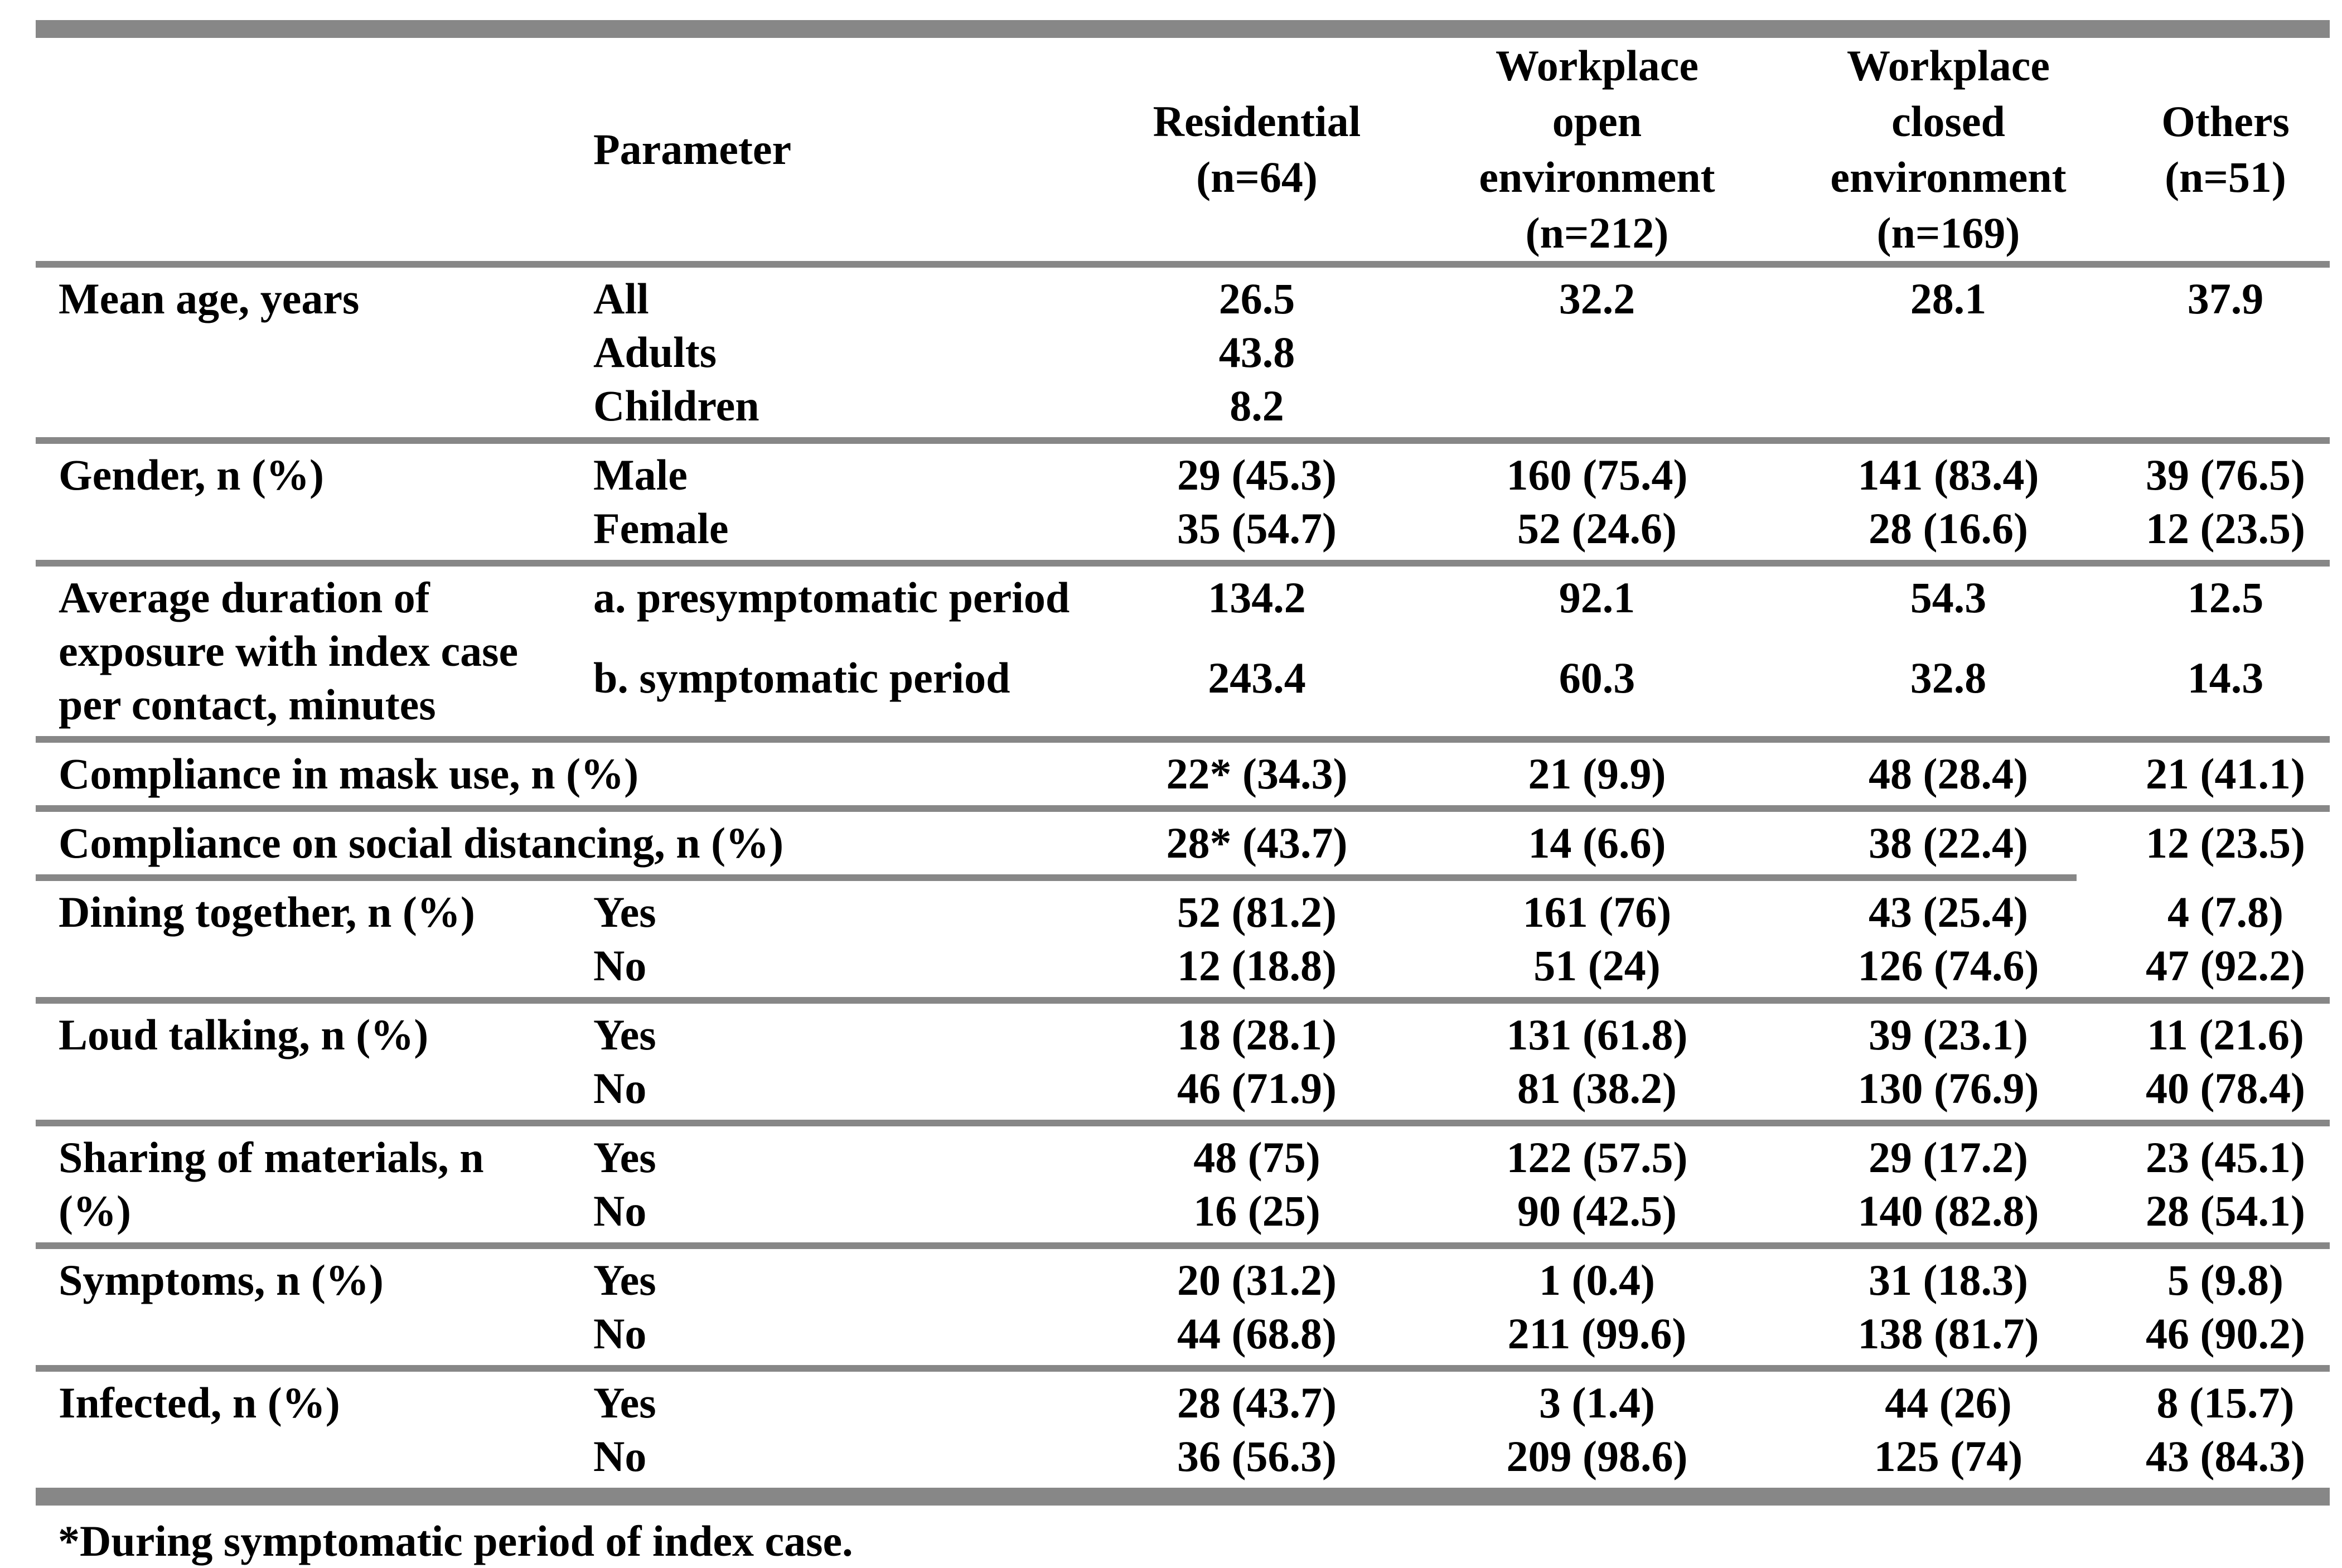  What do you see at coordinates (1257, 965) in the screenshot?
I see `value-cell: 12 (18.8)` at bounding box center [1257, 965].